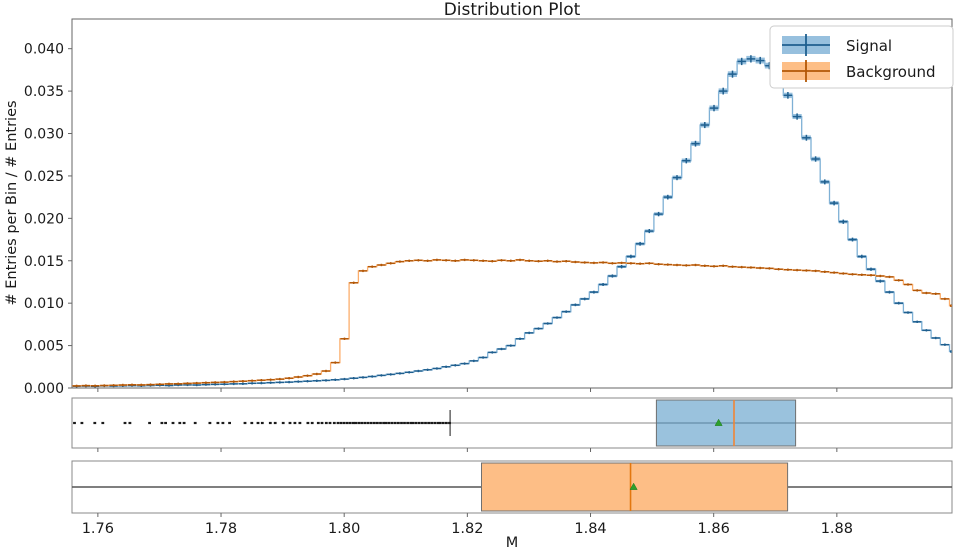  I want to click on x-tick-label: 1.80, so click(344, 529).